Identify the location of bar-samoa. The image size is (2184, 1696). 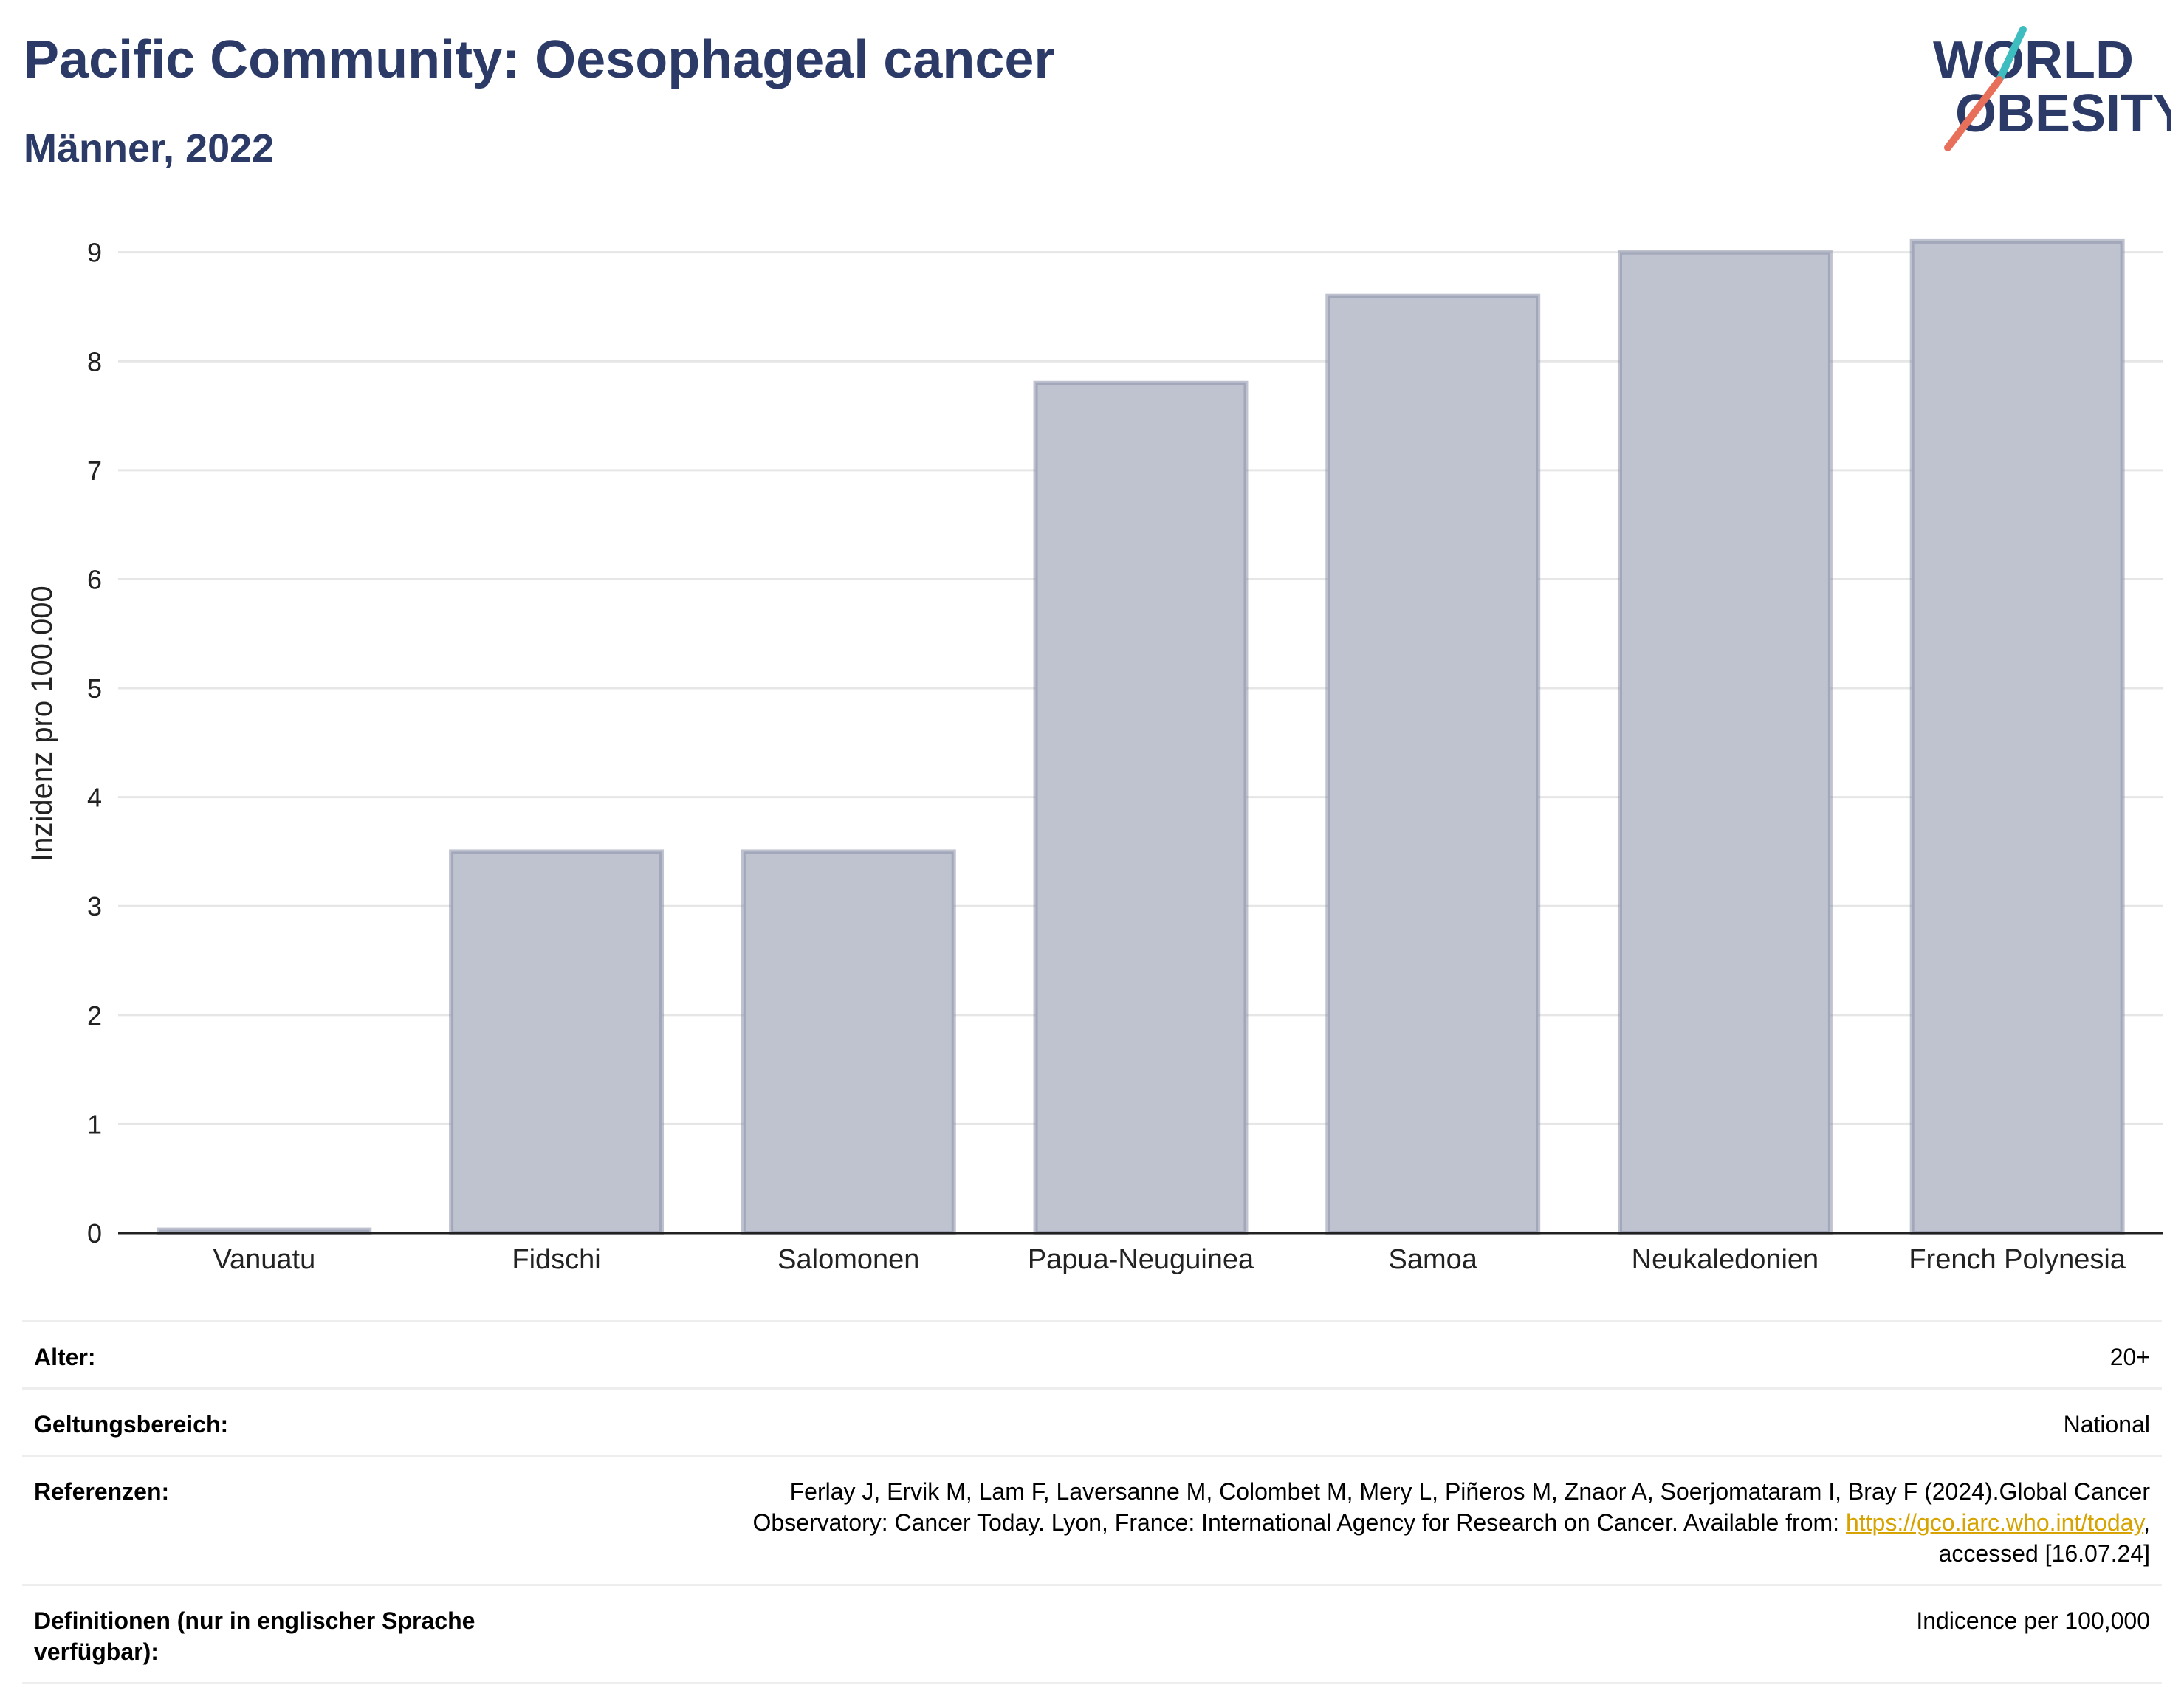
(1433, 764).